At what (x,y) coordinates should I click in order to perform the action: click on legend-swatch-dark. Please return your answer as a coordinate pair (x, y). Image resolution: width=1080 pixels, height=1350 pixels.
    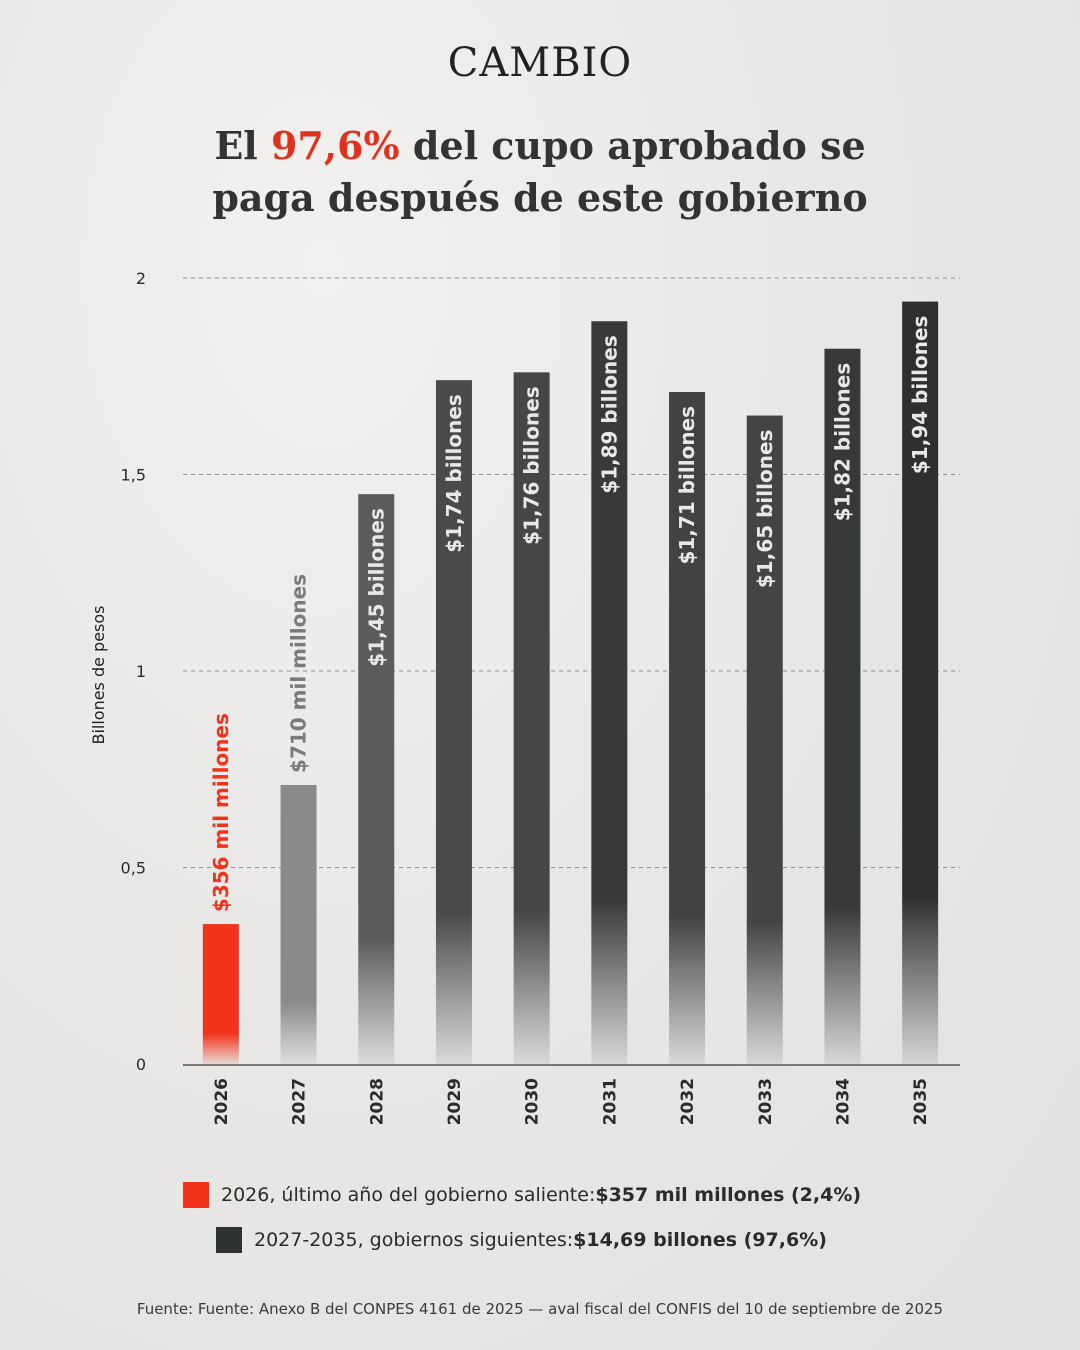
    Looking at the image, I should click on (229, 1240).